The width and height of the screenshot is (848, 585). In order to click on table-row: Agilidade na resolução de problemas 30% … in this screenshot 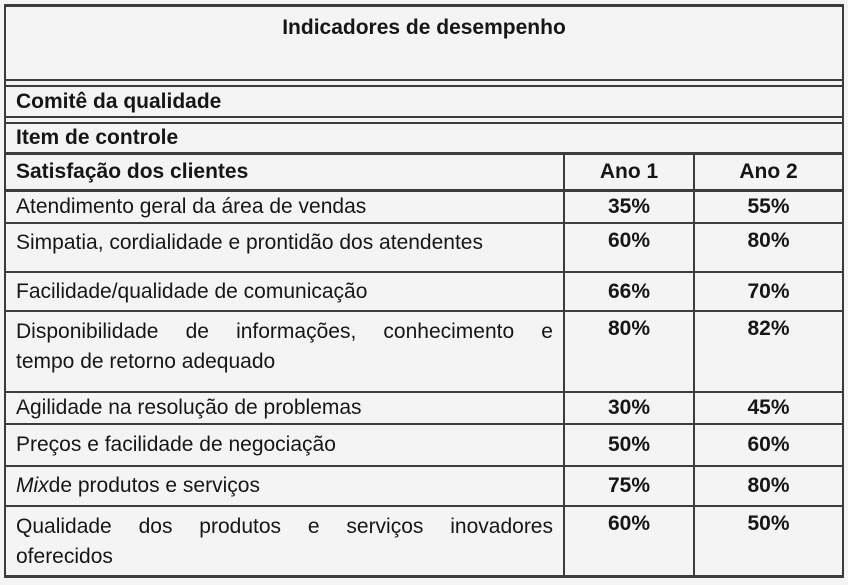, I will do `click(424, 409)`.